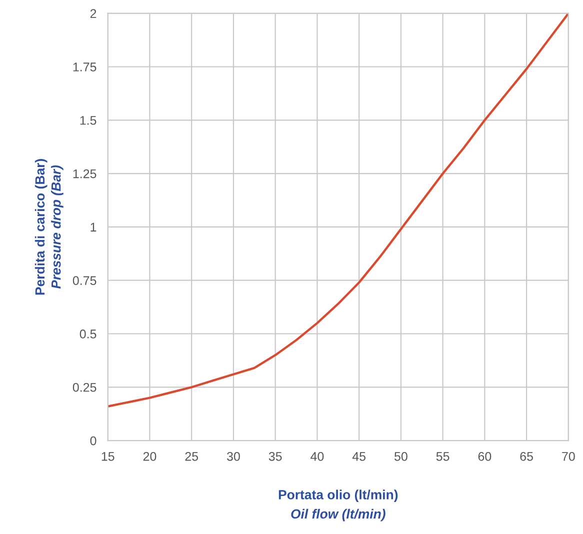  I want to click on x-tick-label: 55, so click(443, 456).